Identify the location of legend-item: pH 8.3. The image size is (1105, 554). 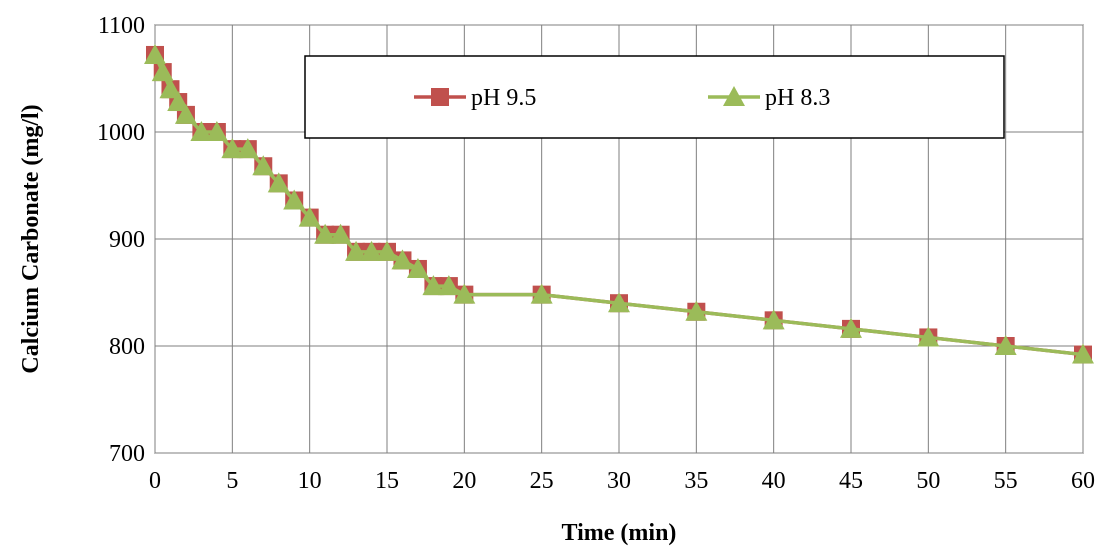
(769, 98).